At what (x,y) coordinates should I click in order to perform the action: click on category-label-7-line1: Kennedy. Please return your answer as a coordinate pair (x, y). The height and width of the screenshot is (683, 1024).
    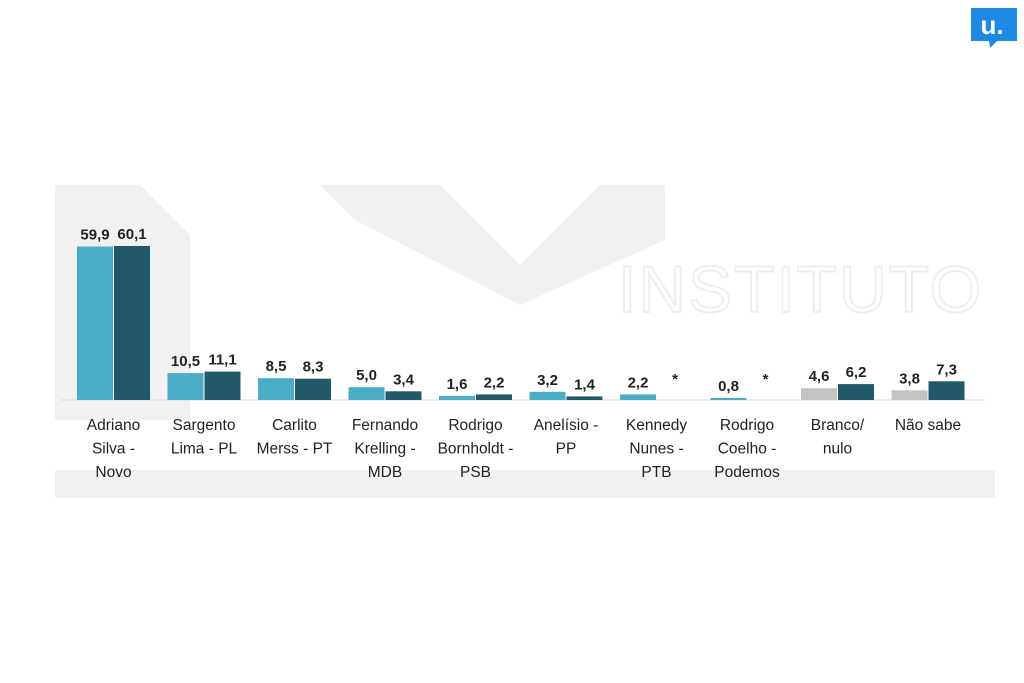
    Looking at the image, I should click on (656, 425).